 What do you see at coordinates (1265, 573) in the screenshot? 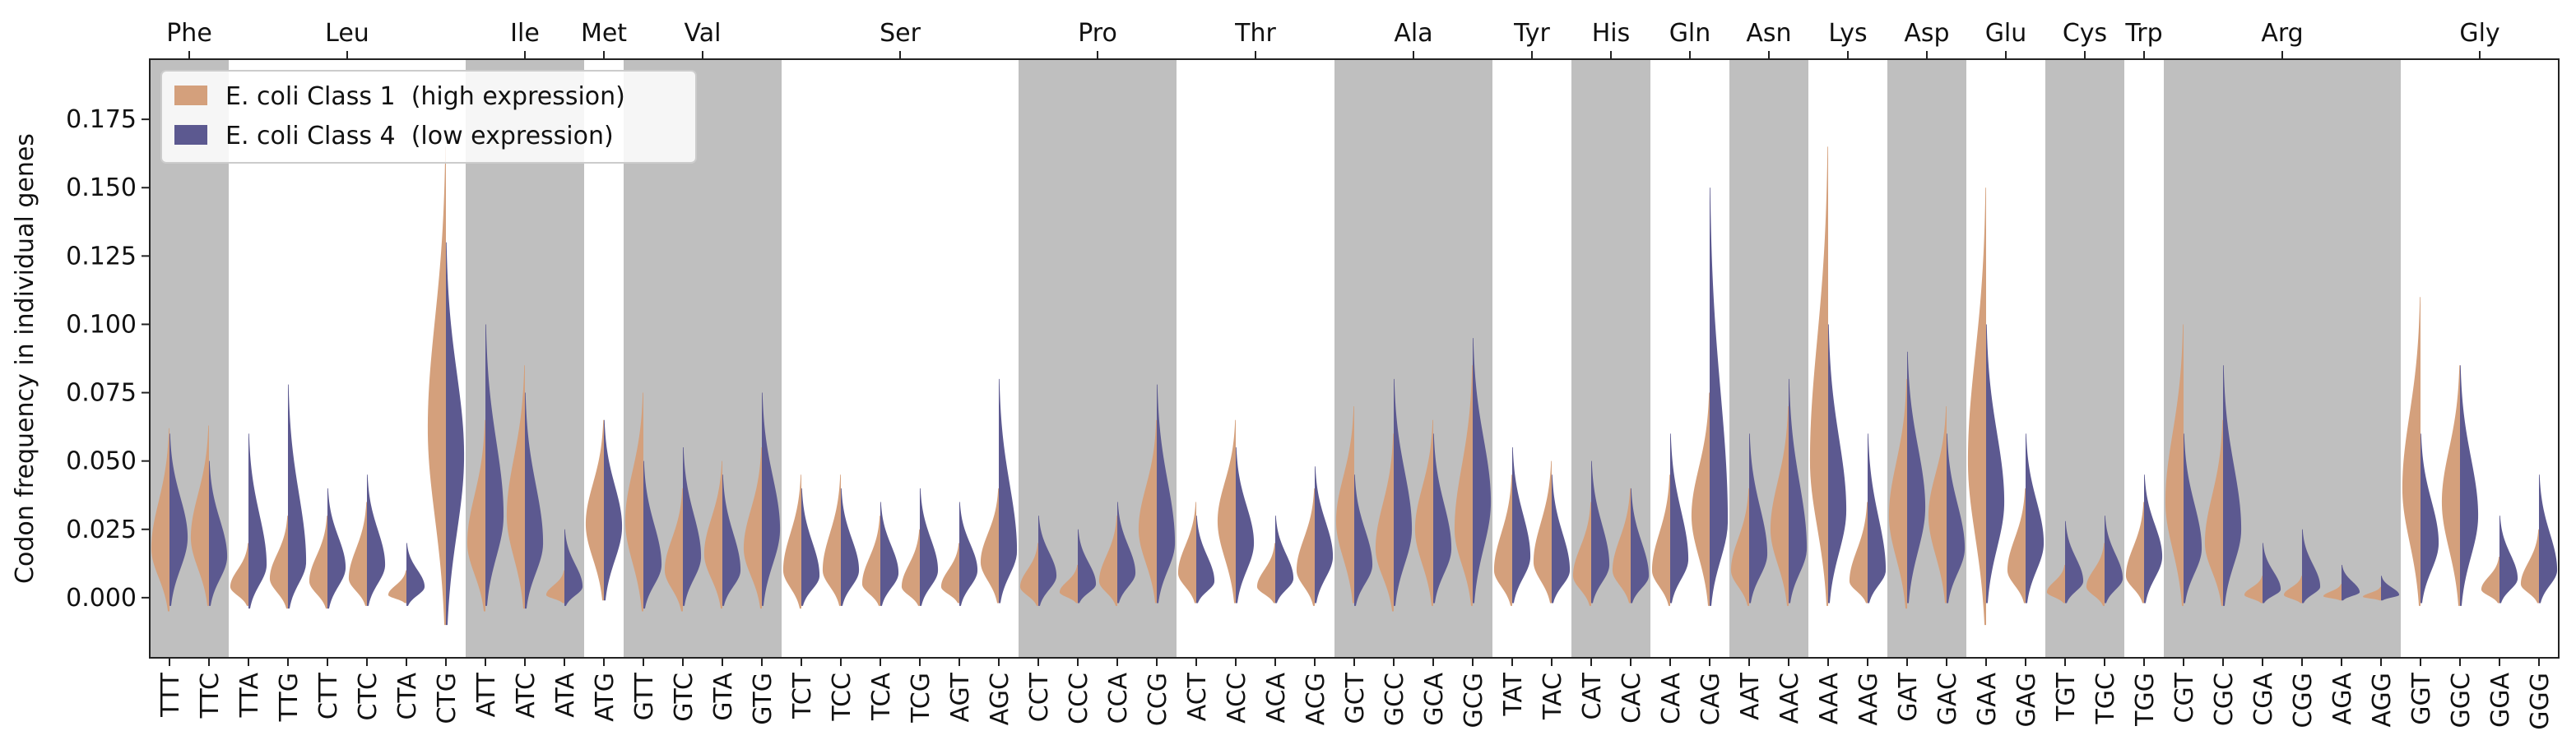
I see `violin-class1-aca` at bounding box center [1265, 573].